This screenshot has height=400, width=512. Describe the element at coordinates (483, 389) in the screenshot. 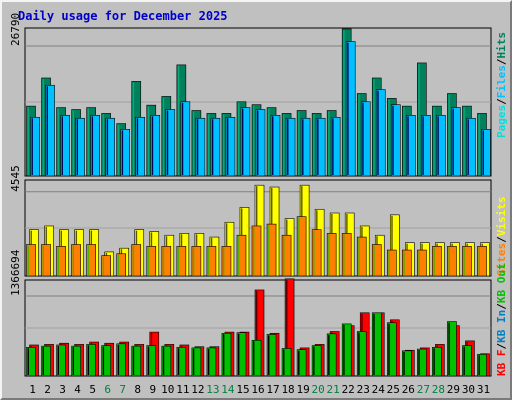

I see `x-tick-label: 31` at that location.